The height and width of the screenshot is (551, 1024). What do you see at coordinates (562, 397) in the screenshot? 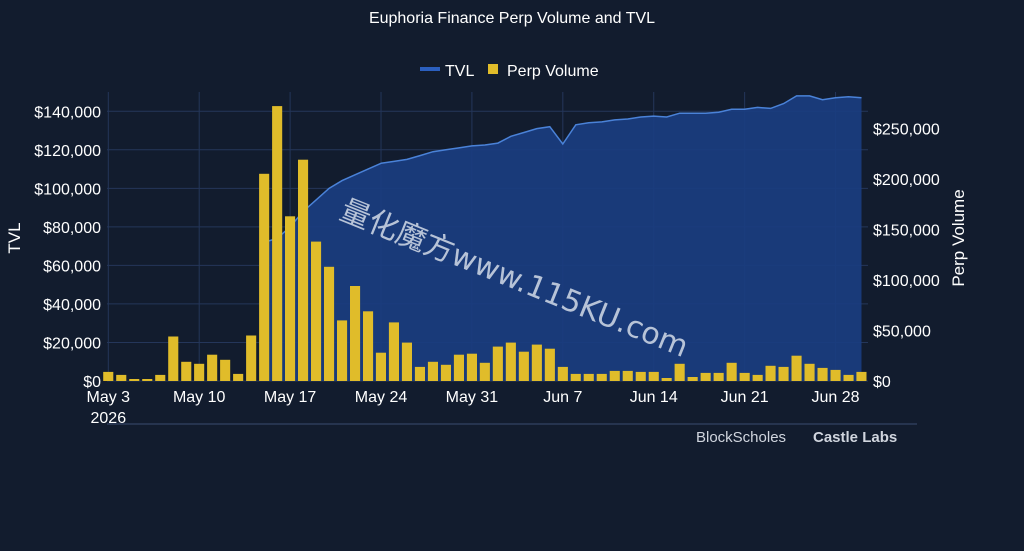
I see `x-tick-label: Jun 7` at bounding box center [562, 397].